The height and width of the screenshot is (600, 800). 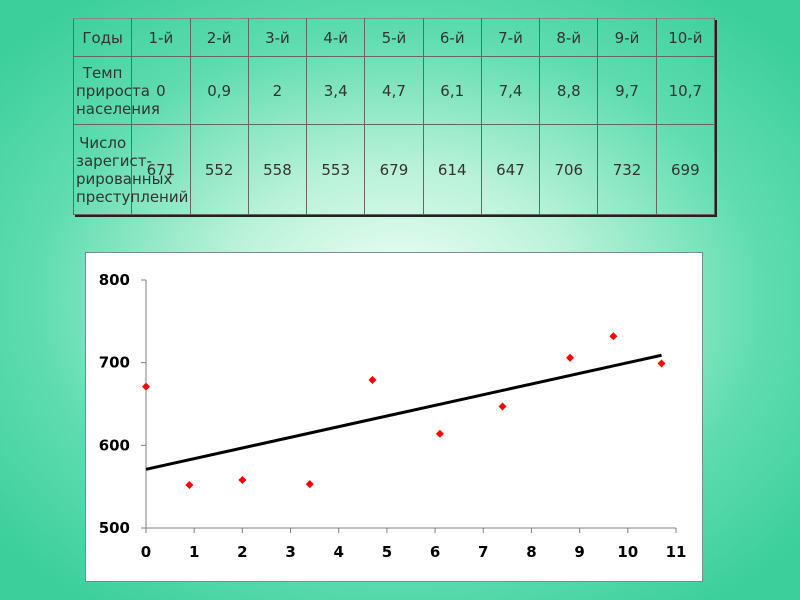 I want to click on header-cell: 10-й, so click(x=685, y=37).